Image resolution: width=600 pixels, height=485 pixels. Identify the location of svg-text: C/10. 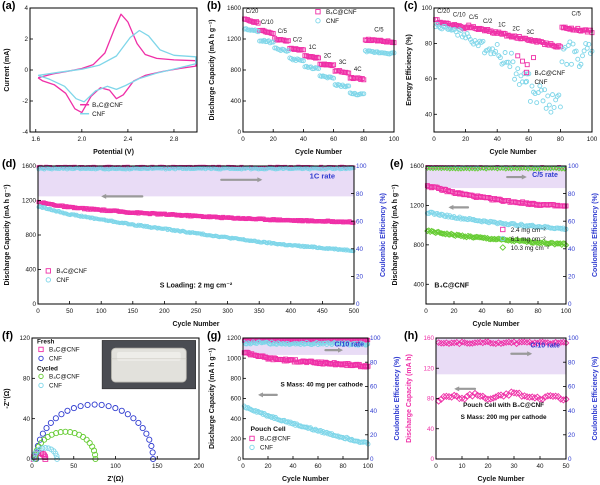
(459, 16).